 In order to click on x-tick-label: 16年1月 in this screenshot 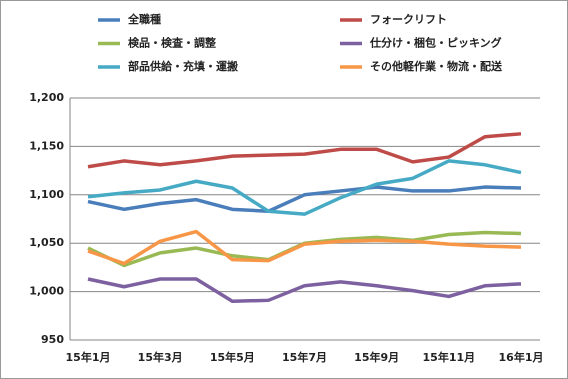, I will do `click(521, 357)`.